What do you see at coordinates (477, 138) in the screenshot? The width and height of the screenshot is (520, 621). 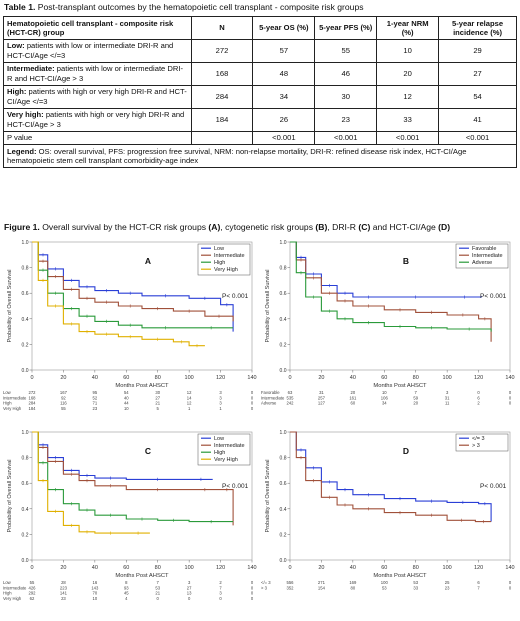 I see `cell-relapse: <0.001` at bounding box center [477, 138].